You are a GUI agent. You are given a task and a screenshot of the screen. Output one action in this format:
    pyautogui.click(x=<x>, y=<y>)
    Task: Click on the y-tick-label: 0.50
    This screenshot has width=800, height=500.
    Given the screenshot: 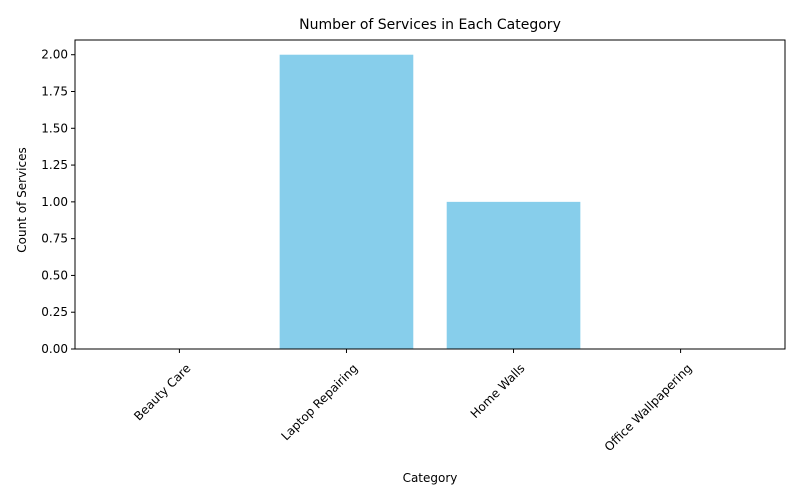 What is the action you would take?
    pyautogui.click(x=54, y=275)
    